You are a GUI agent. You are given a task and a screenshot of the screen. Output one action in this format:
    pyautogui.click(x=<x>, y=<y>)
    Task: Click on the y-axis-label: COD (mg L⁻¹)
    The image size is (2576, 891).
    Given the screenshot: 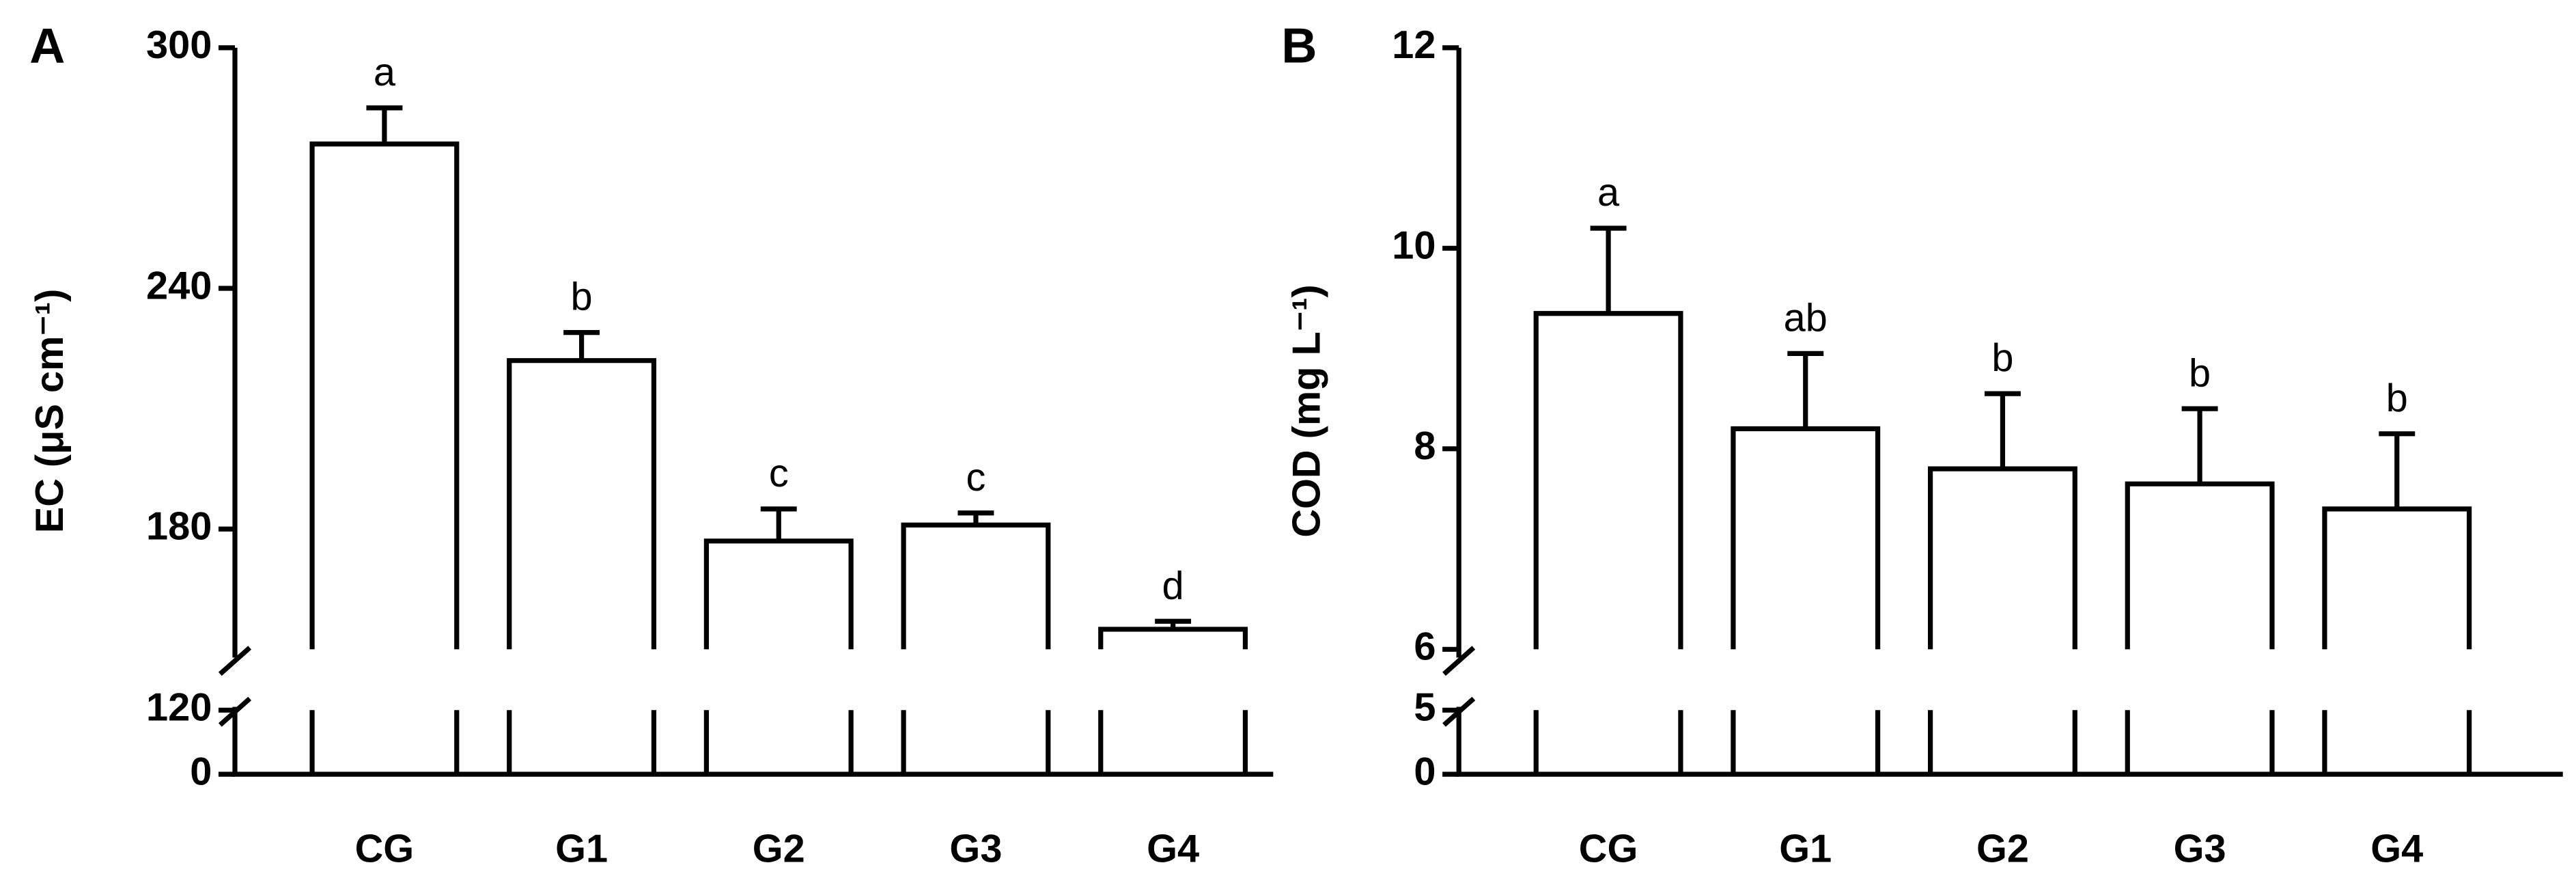 What is the action you would take?
    pyautogui.click(x=1307, y=410)
    